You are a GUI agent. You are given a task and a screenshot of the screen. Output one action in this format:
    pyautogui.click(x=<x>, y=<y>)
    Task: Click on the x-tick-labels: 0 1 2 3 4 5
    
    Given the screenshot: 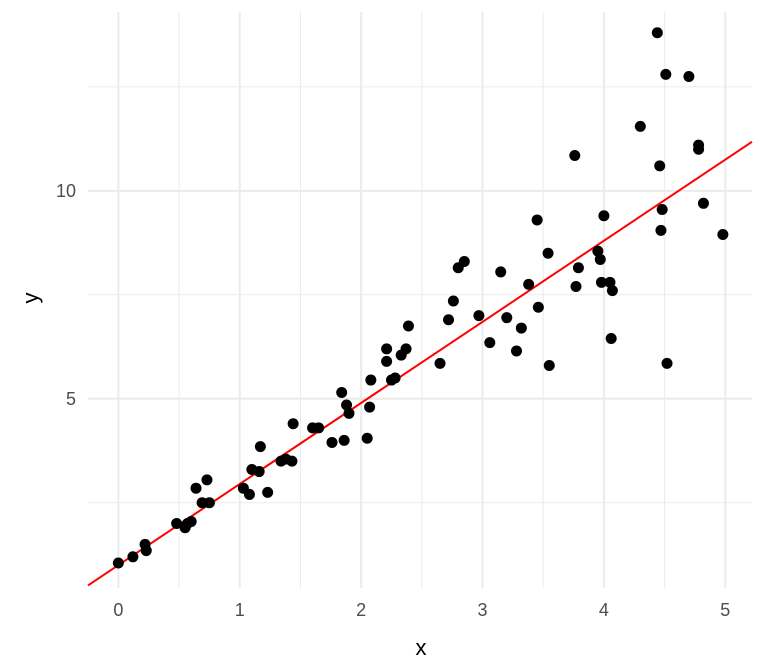 What is the action you would take?
    pyautogui.click(x=421, y=610)
    